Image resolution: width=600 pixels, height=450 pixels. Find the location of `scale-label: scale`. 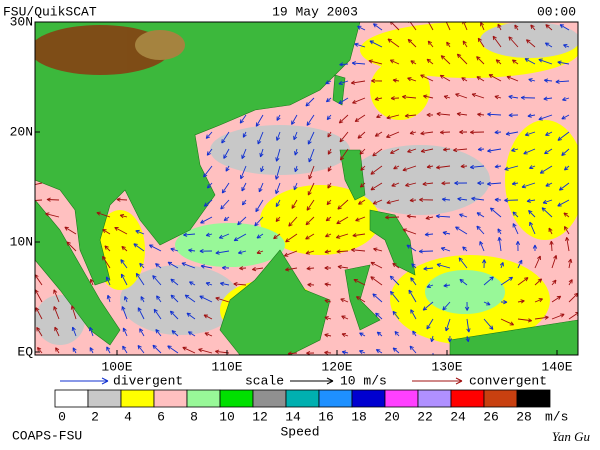

scale-label: scale is located at coordinates (264, 380).